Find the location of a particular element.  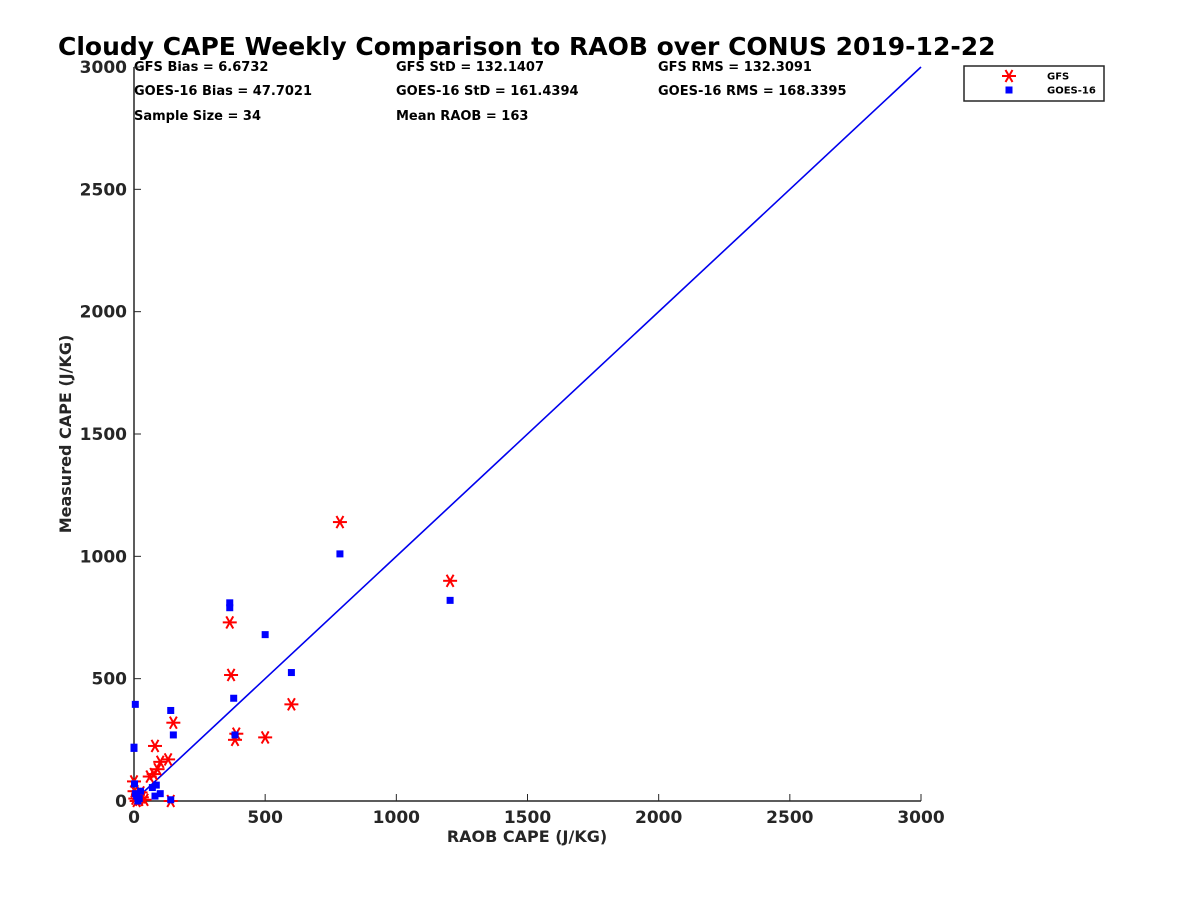

stat-annotation: Sample Size = 34 is located at coordinates (197, 116).